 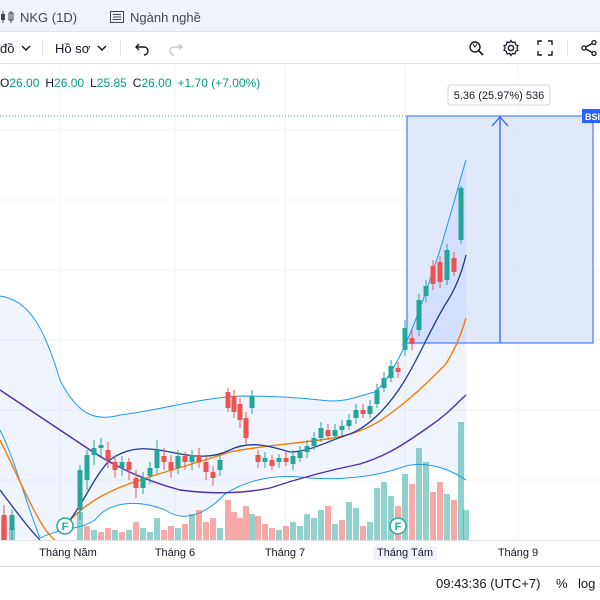 I want to click on percent-toggle: %, so click(x=562, y=583).